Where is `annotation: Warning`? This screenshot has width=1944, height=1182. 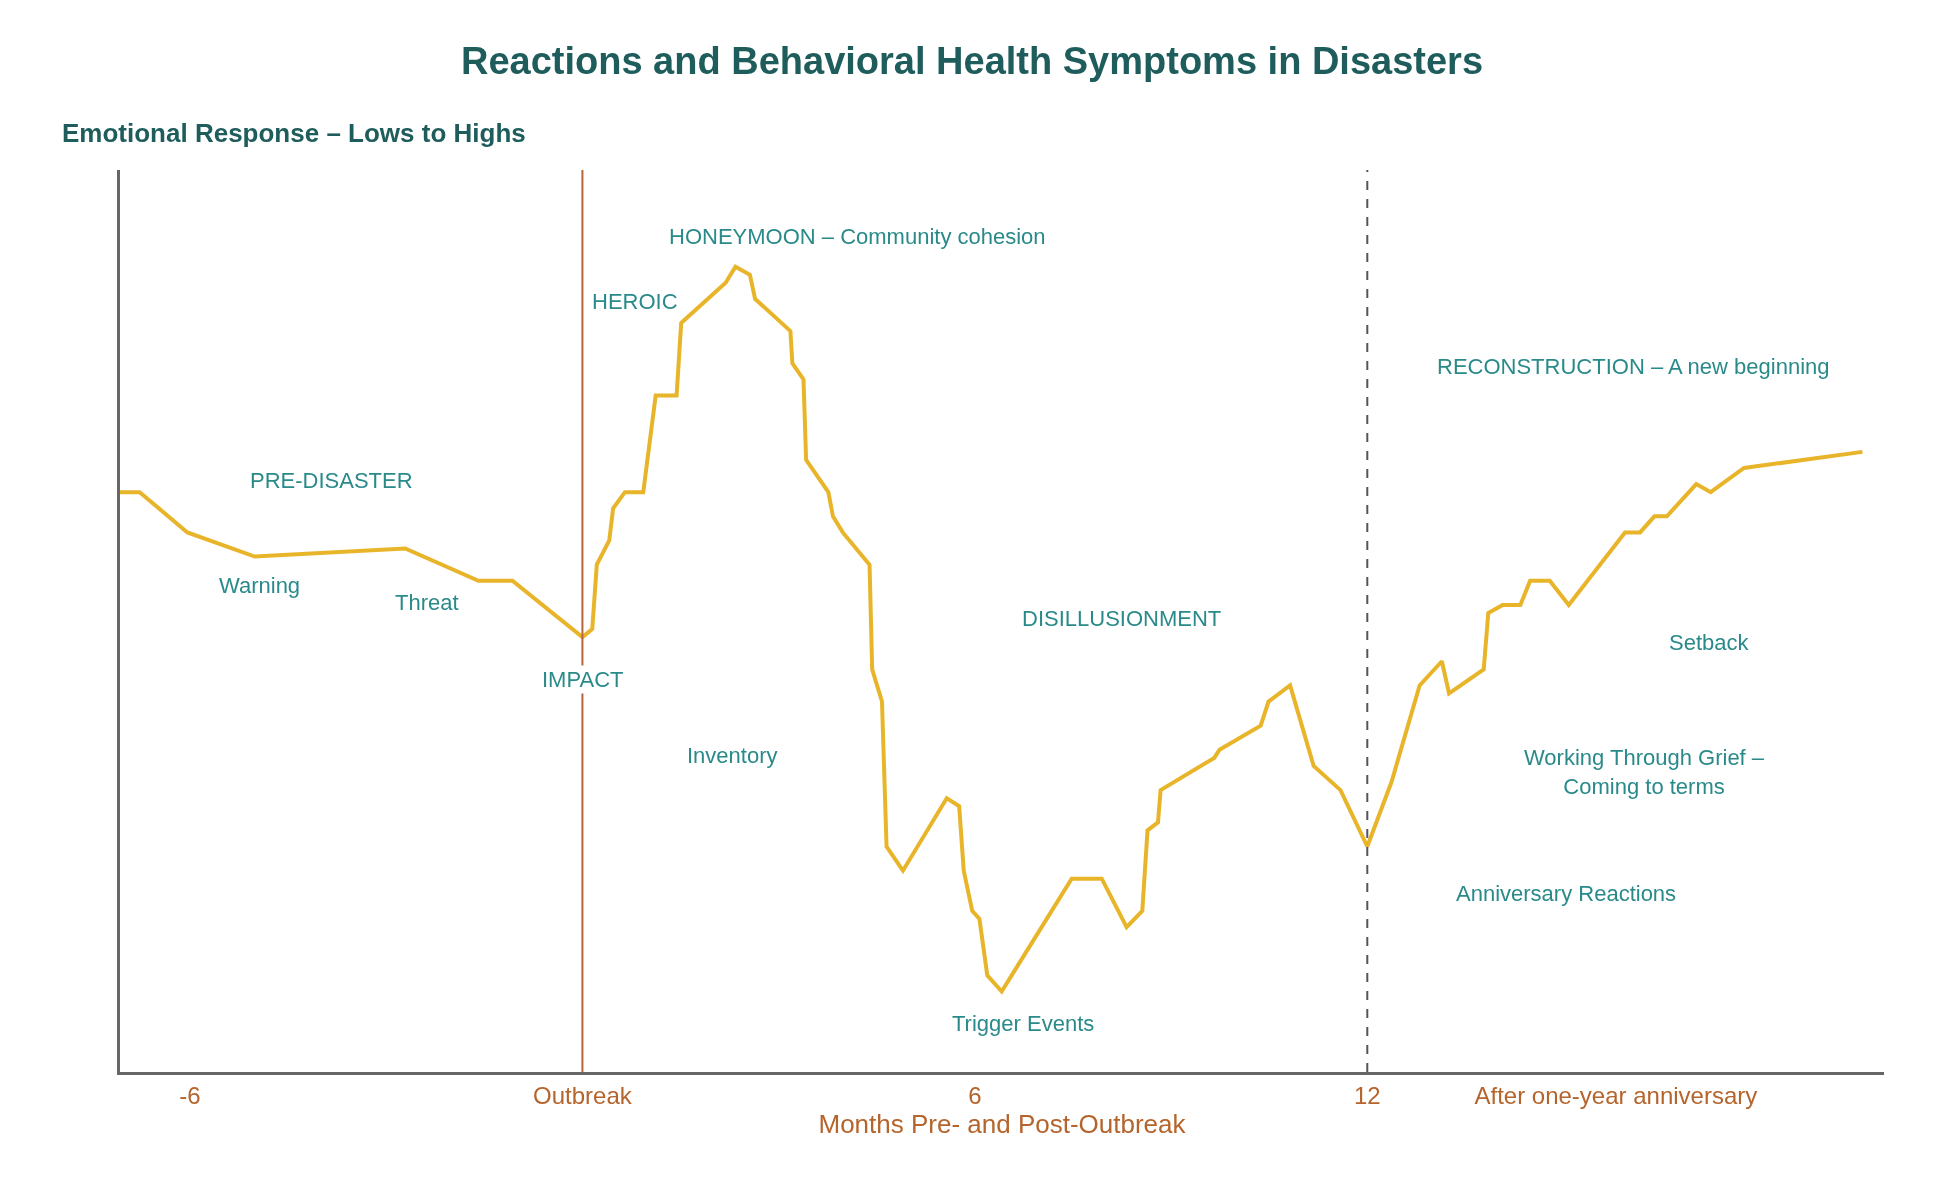
annotation: Warning is located at coordinates (260, 585).